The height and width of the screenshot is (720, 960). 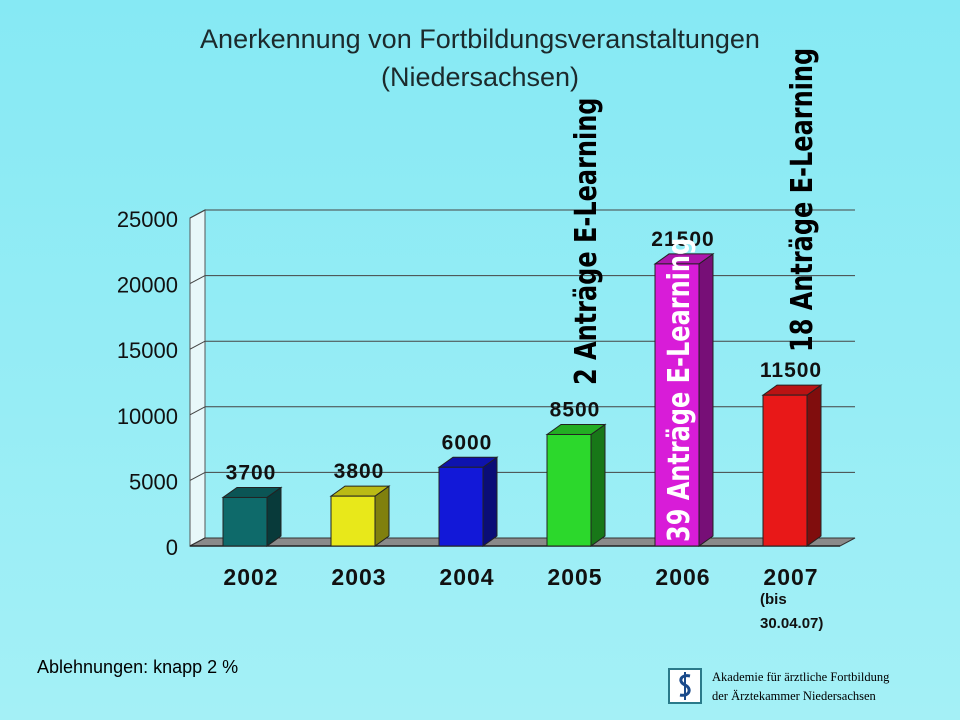 I want to click on plot-left-wall, so click(x=197, y=378).